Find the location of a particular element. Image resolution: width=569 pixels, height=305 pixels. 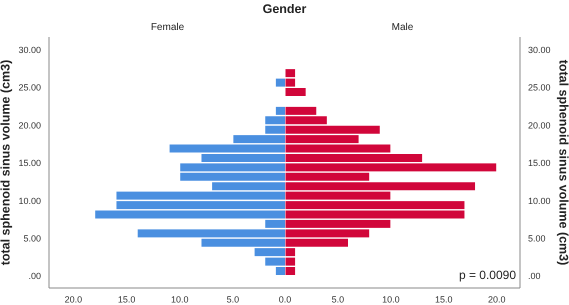

x-tick-label: 0.0 is located at coordinates (285, 299).